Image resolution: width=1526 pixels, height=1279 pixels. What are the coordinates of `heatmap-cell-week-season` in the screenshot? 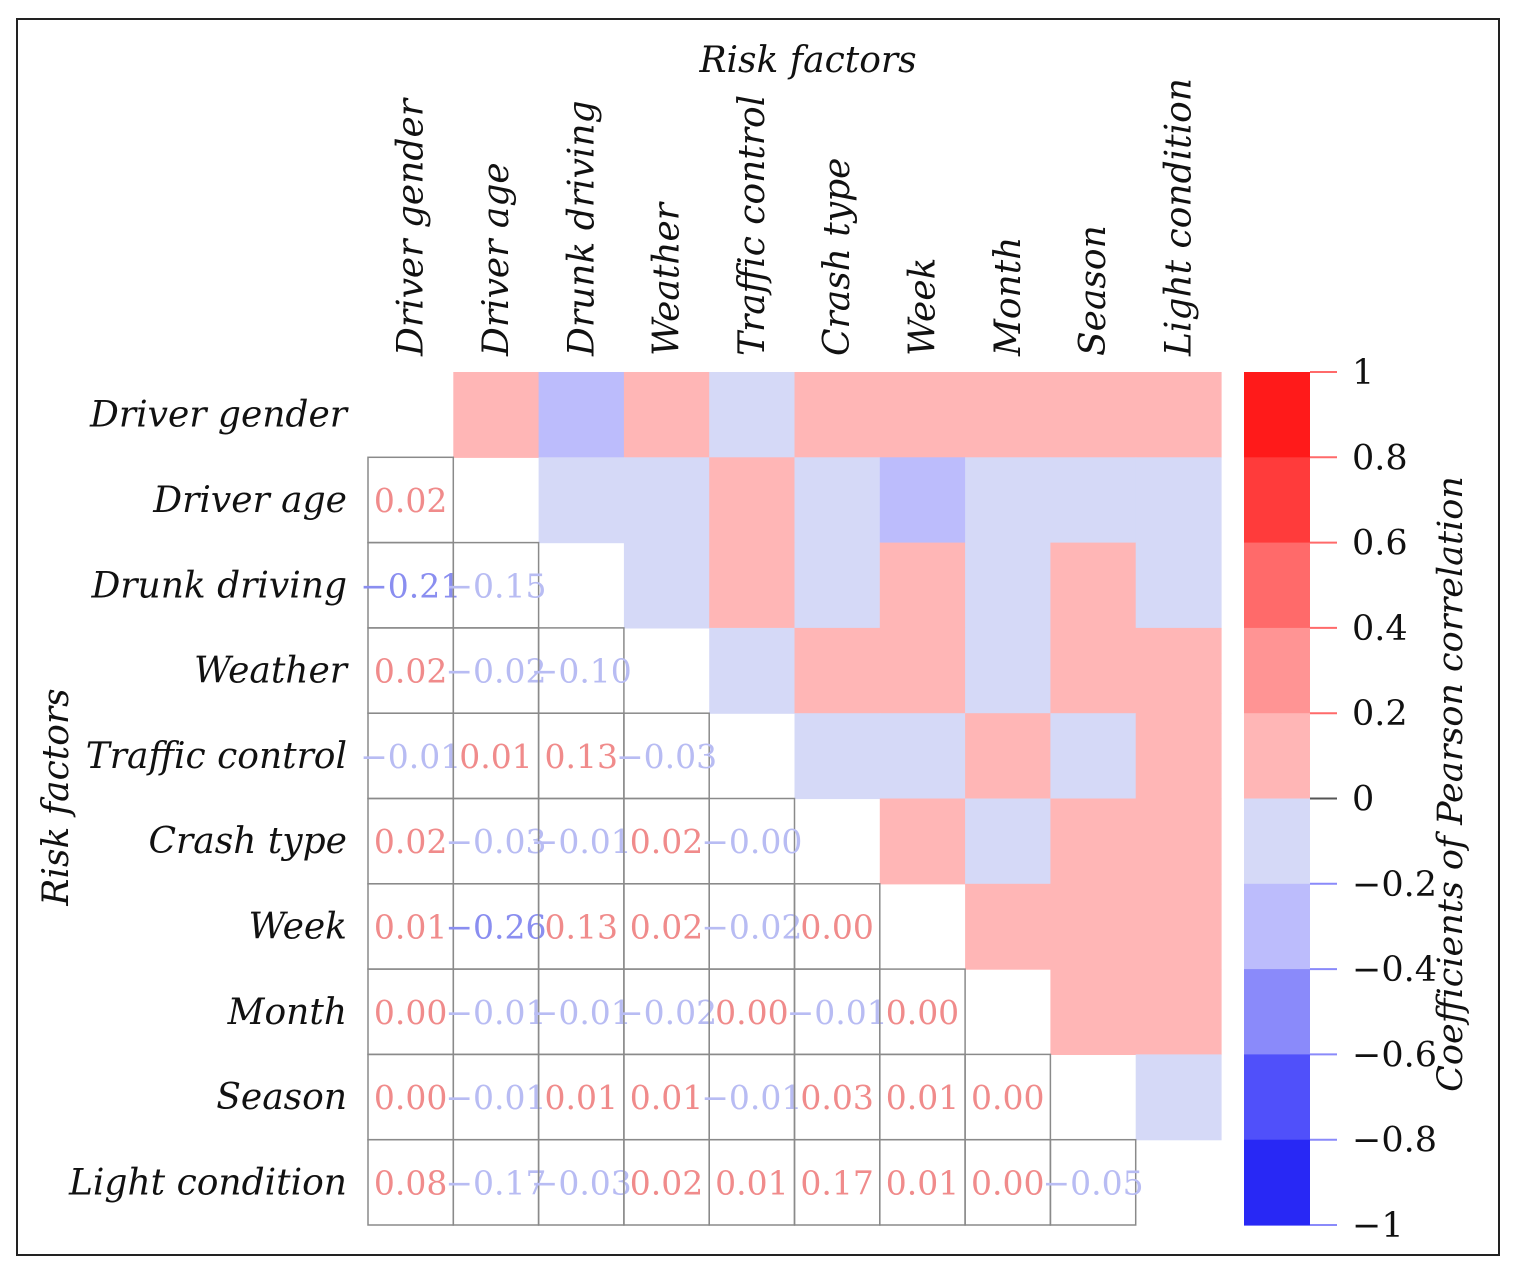 It's located at (1093, 926).